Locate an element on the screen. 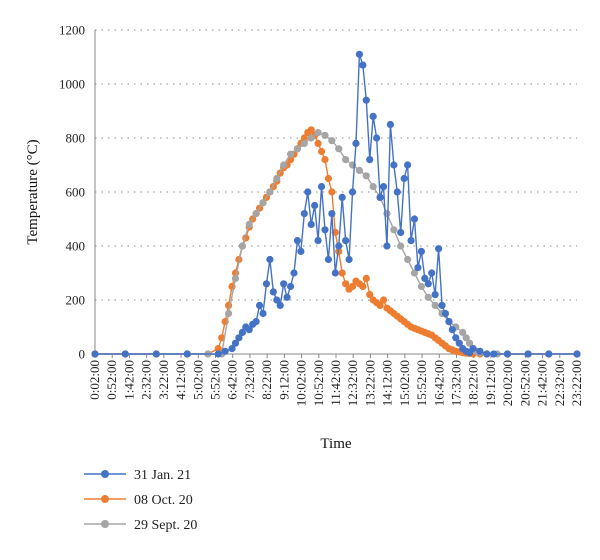  x-tick-label: 16:42:00 is located at coordinates (438, 383).